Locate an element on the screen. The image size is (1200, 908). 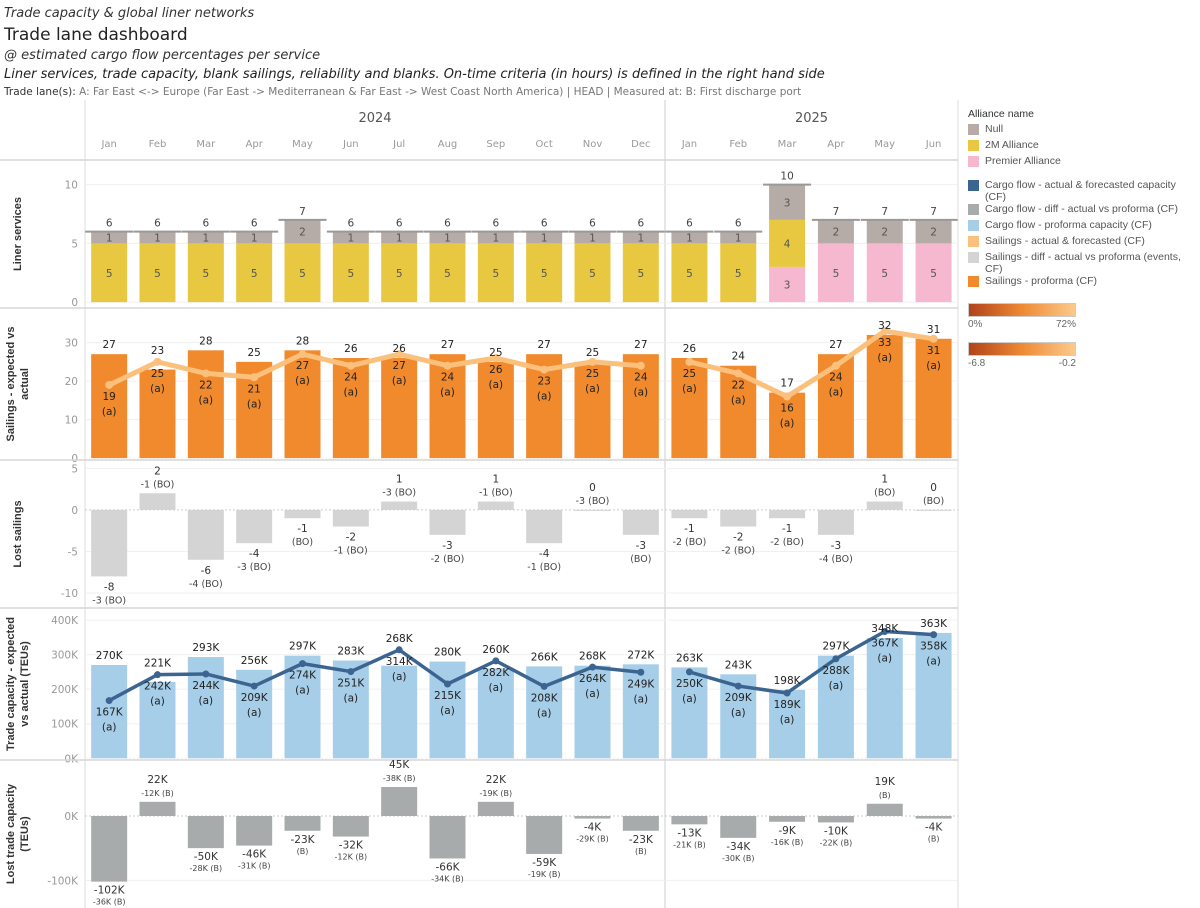
legend-label: Premier Alliance is located at coordinates (1023, 161).